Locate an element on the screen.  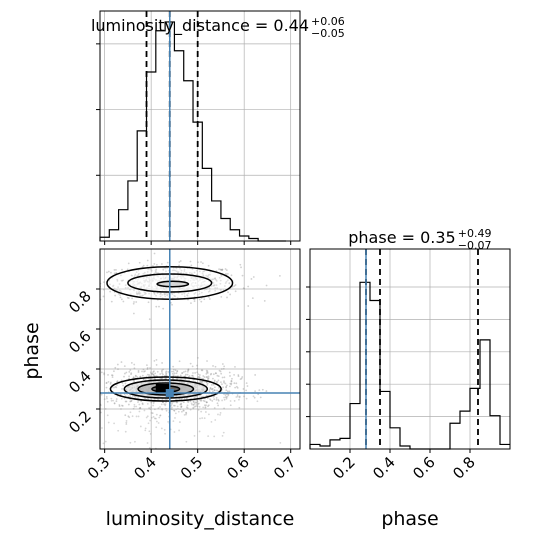
y-tick-label: 0.6 is located at coordinates (80, 342).